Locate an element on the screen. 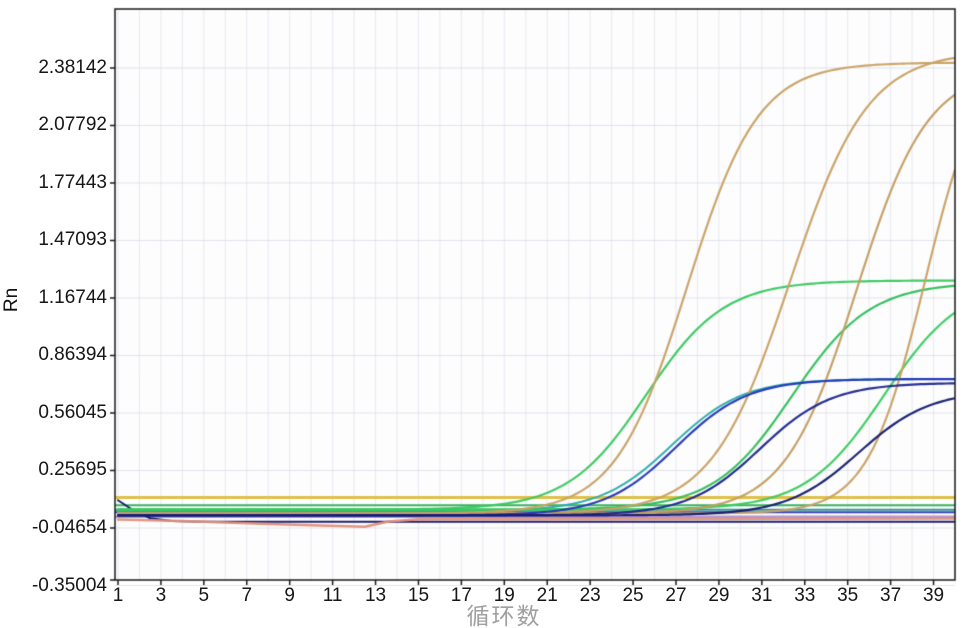  y-tick-label: 1.47093 is located at coordinates (72, 240).